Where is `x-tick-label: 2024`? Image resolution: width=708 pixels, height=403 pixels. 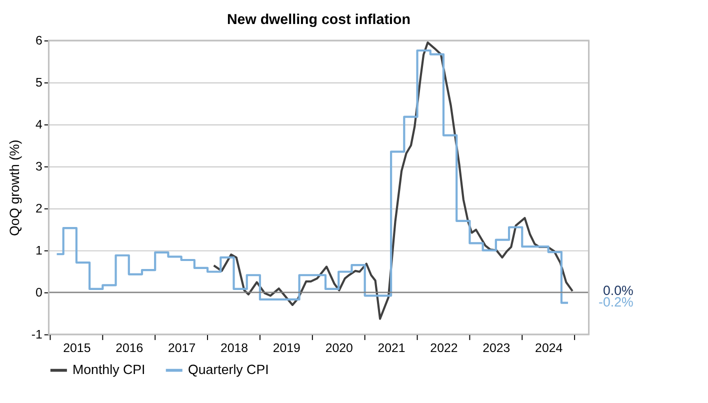
x-tick-label: 2024 is located at coordinates (549, 347).